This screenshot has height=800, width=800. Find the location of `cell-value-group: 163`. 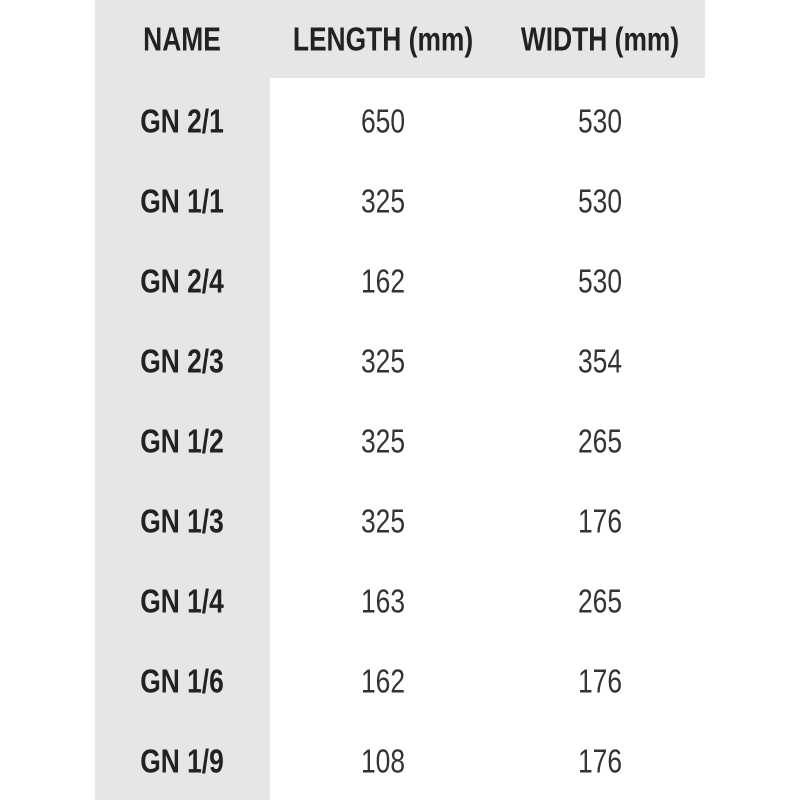

cell-value-group: 163 is located at coordinates (383, 602).